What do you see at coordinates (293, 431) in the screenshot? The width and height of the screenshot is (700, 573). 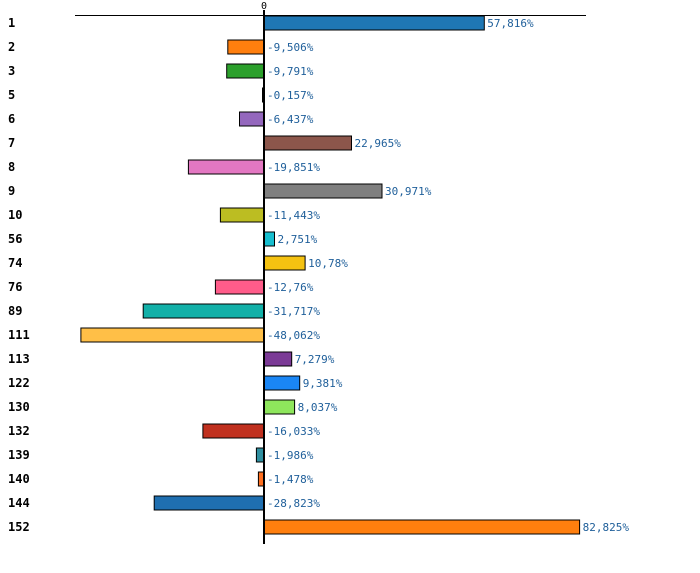 I see `value-label: -16,033%` at bounding box center [293, 431].